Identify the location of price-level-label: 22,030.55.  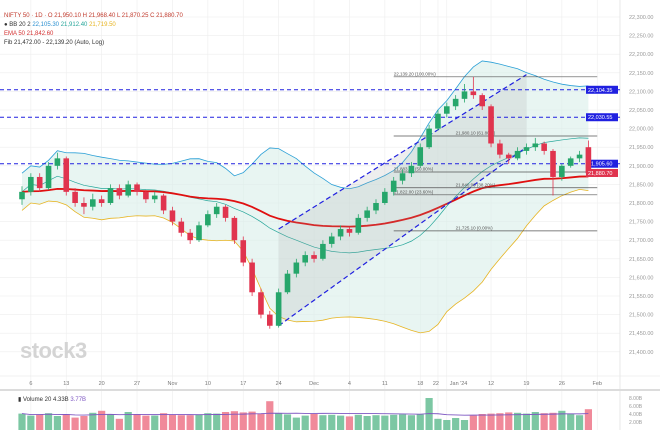
(600, 118).